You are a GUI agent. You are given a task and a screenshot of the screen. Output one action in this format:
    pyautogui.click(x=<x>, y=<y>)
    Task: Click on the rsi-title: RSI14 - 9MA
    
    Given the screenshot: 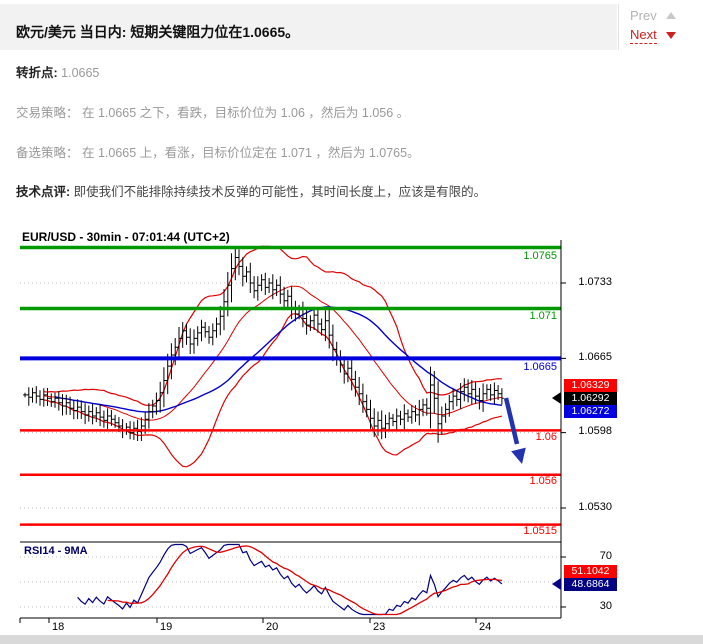 What is the action you would take?
    pyautogui.click(x=56, y=551)
    